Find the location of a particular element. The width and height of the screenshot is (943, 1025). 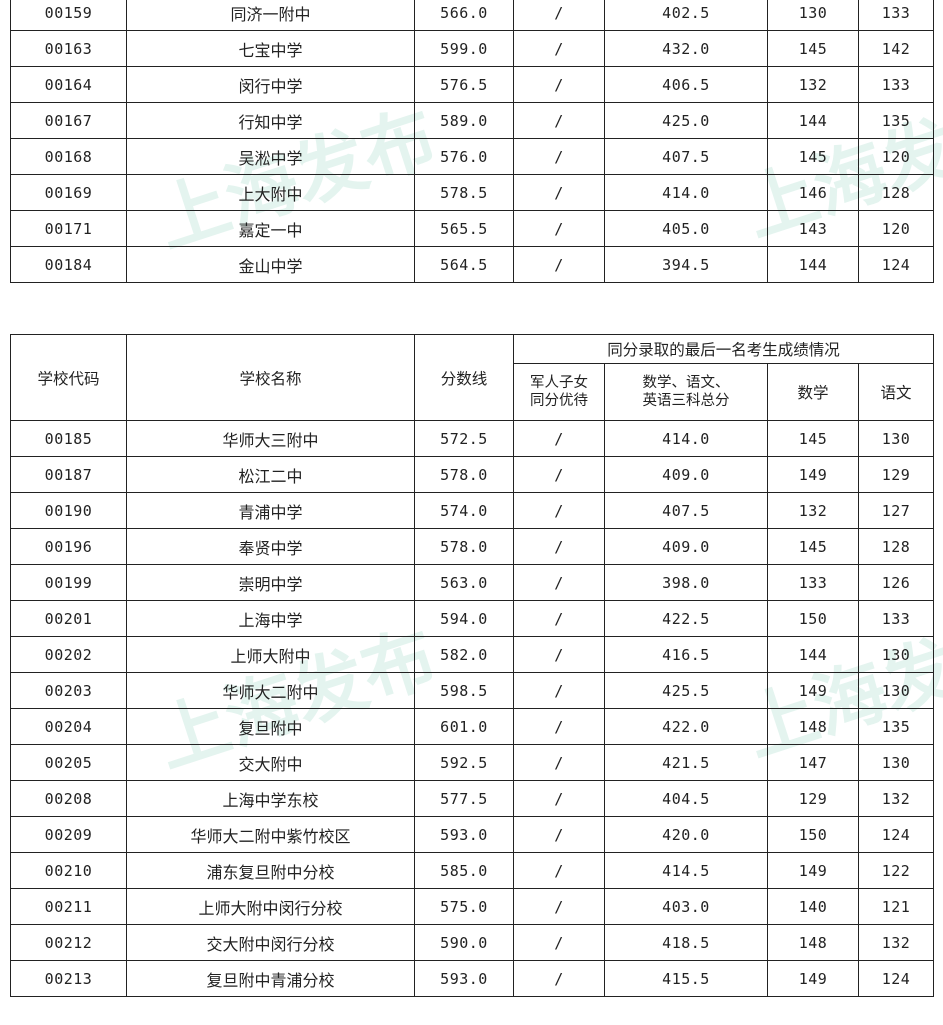

header-chinese: 语文 is located at coordinates (896, 392).